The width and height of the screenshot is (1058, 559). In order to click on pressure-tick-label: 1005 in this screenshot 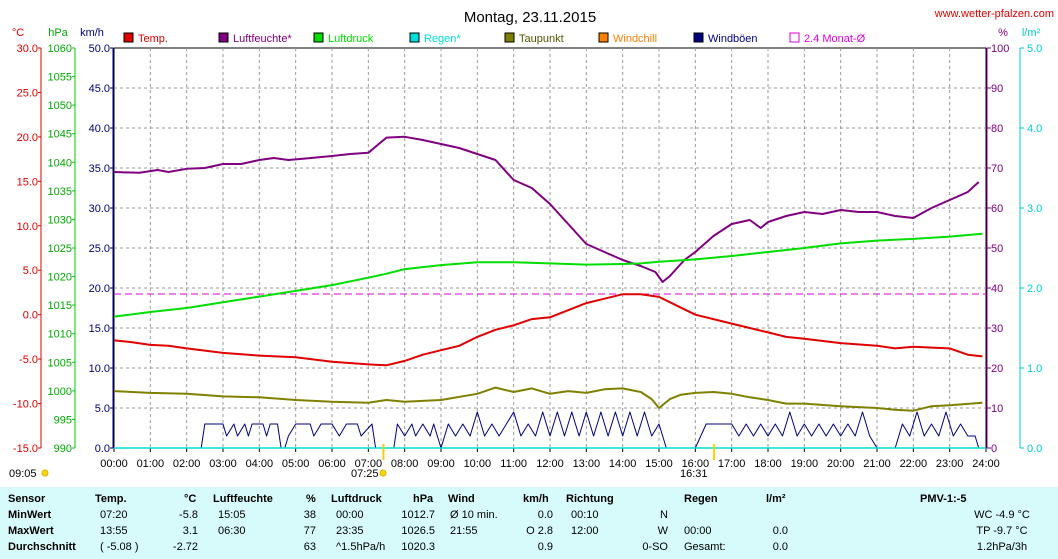, I will do `click(60, 363)`.